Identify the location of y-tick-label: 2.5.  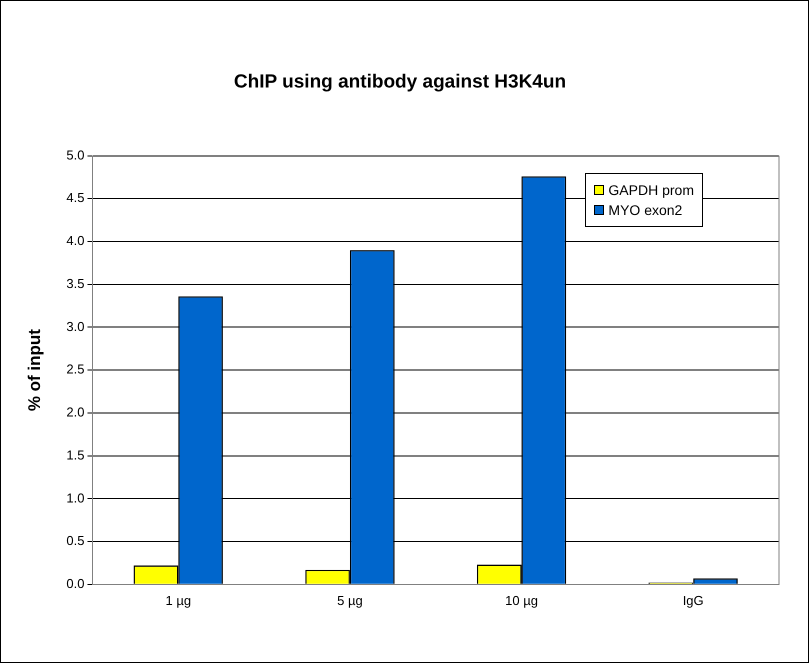
(75, 369).